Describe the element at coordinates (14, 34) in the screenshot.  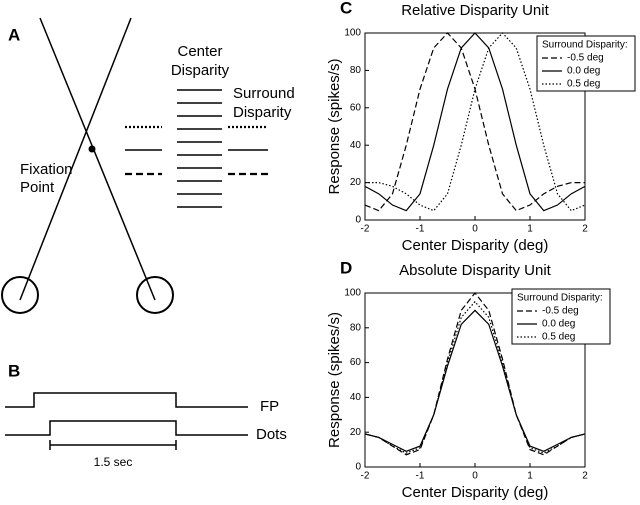
I see `panel-letter: A` at that location.